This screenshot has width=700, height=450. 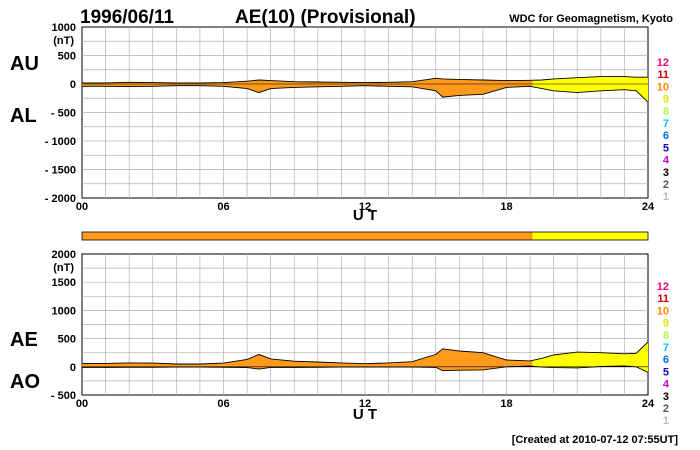 What do you see at coordinates (63, 325) in the screenshot?
I see `y-tick-labels: 2000 1500 1000 500 0 - 500` at bounding box center [63, 325].